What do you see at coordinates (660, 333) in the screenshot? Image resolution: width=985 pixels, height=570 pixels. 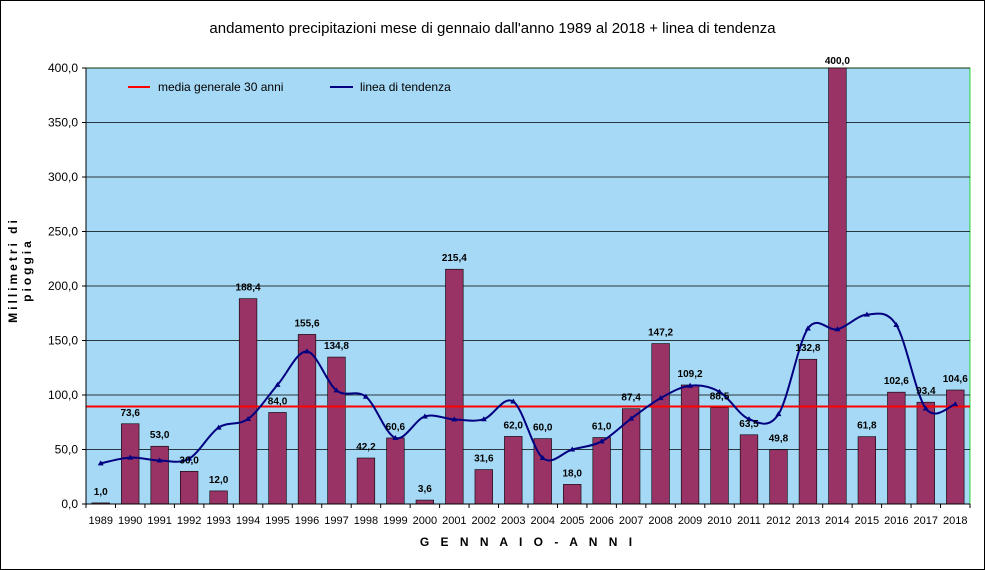 I see `data-label: 147,2` at bounding box center [660, 333].